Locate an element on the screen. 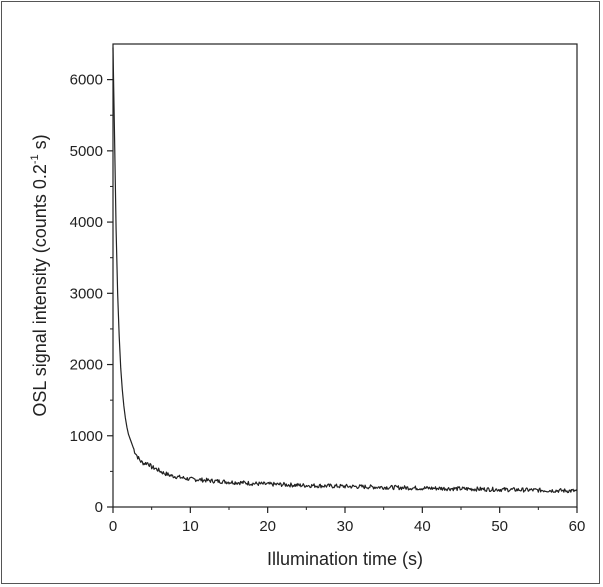  x-axis-title: Illumination time (s) is located at coordinates (345, 559).